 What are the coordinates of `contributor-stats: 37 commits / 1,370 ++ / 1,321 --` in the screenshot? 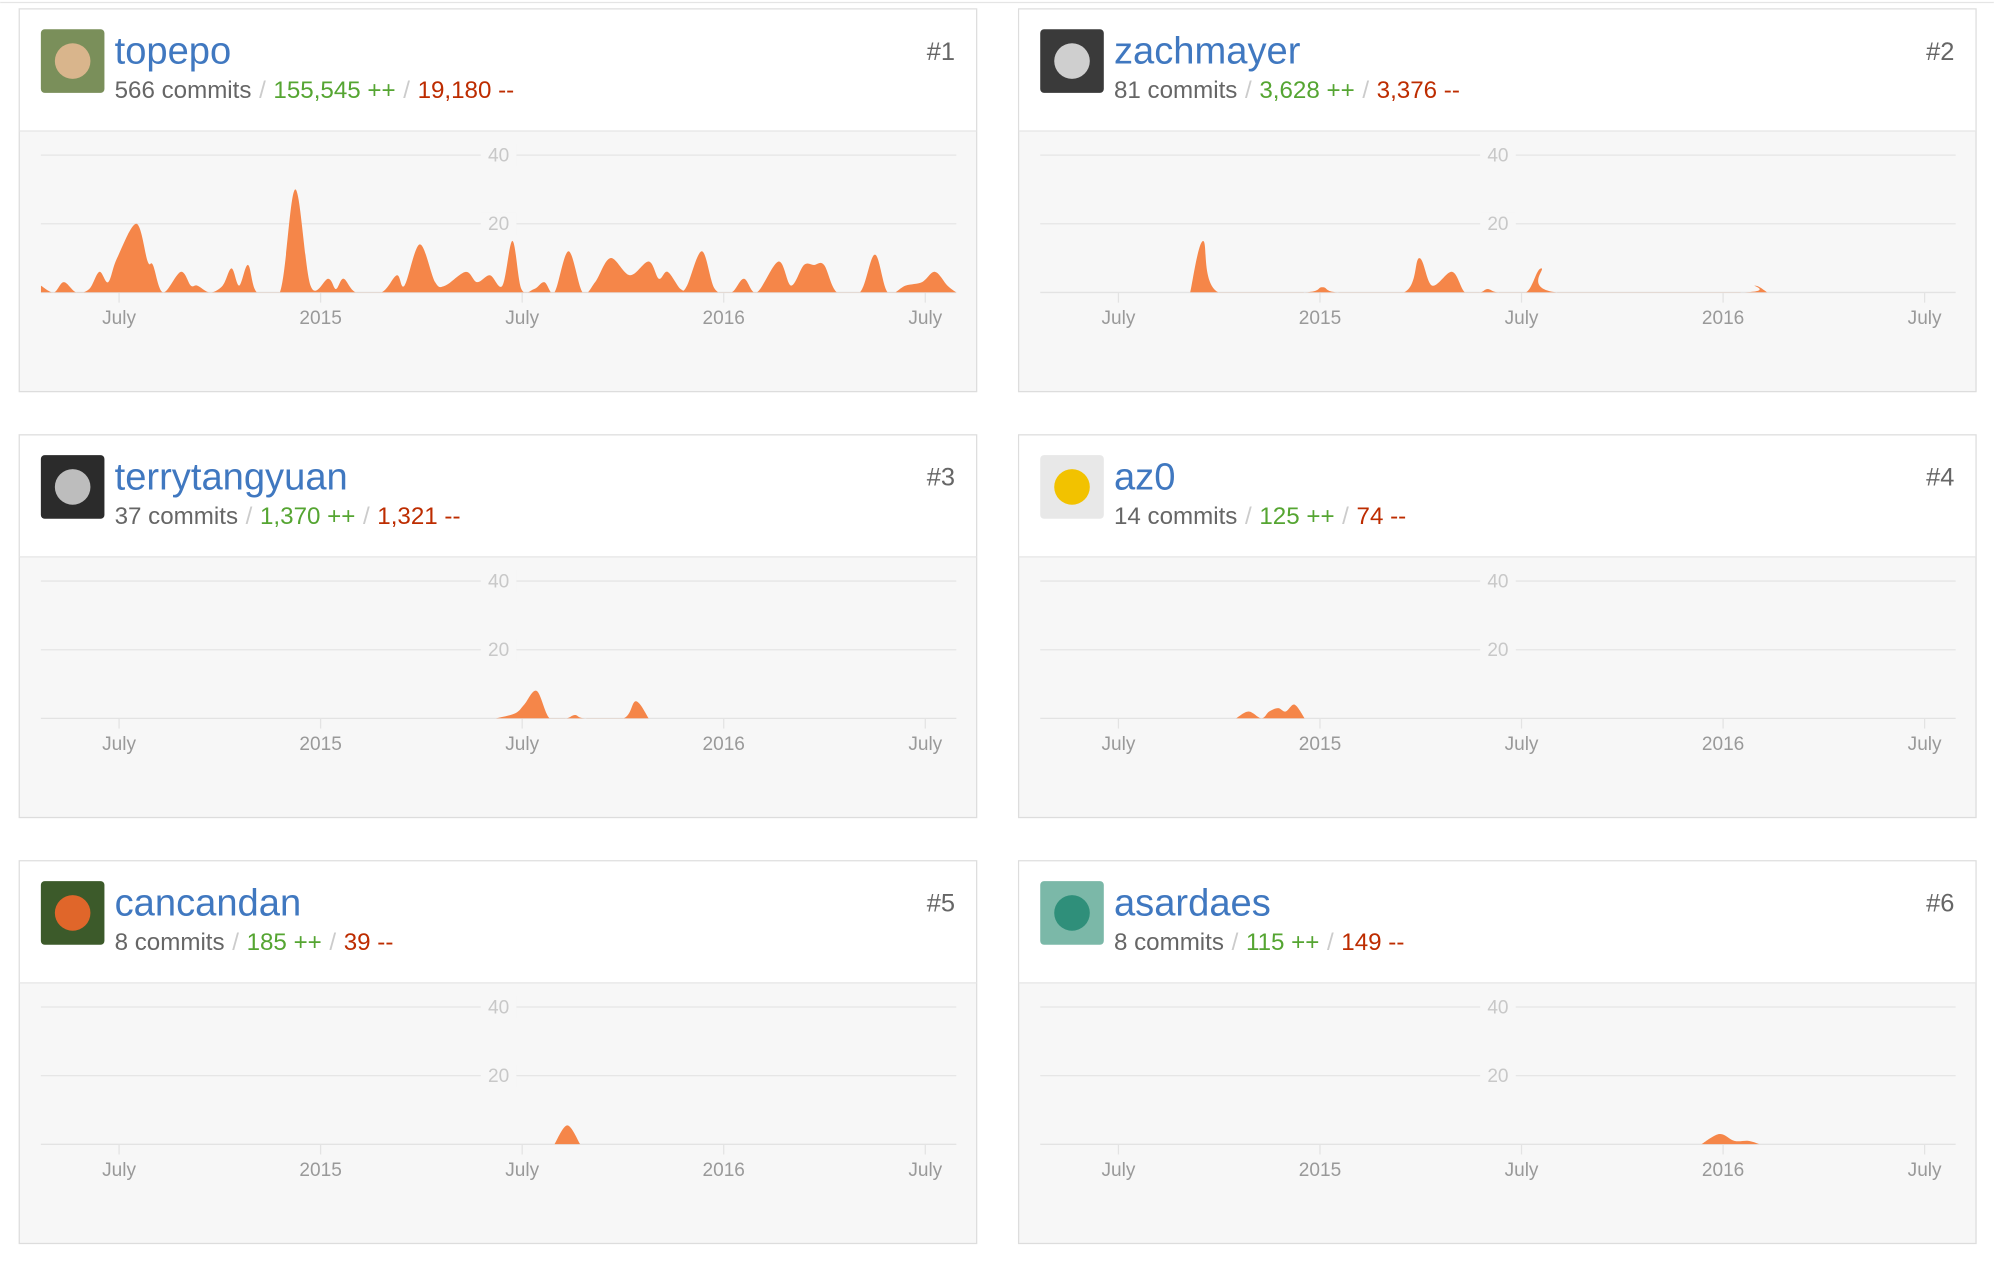 It's located at (288, 516).